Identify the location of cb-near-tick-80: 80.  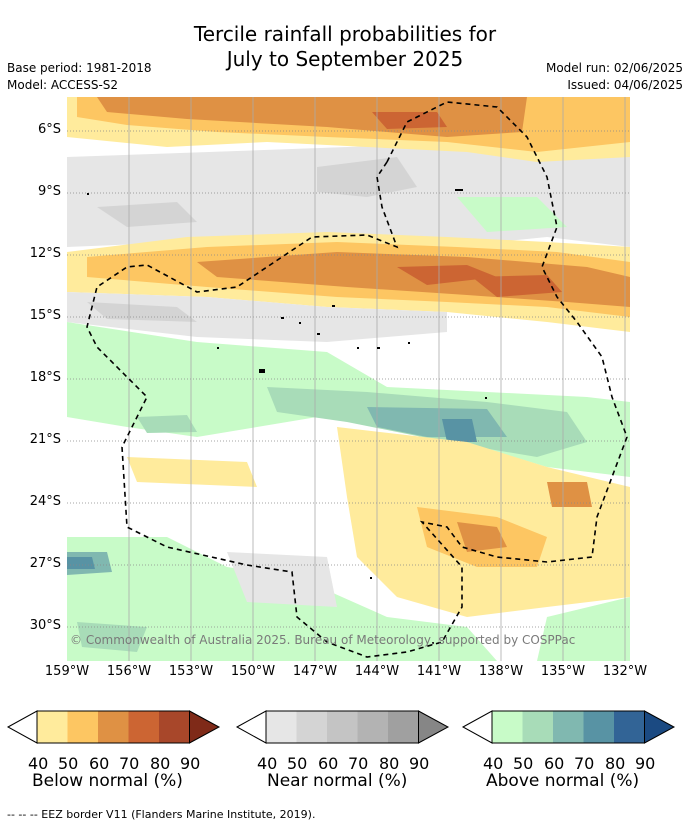
(389, 763).